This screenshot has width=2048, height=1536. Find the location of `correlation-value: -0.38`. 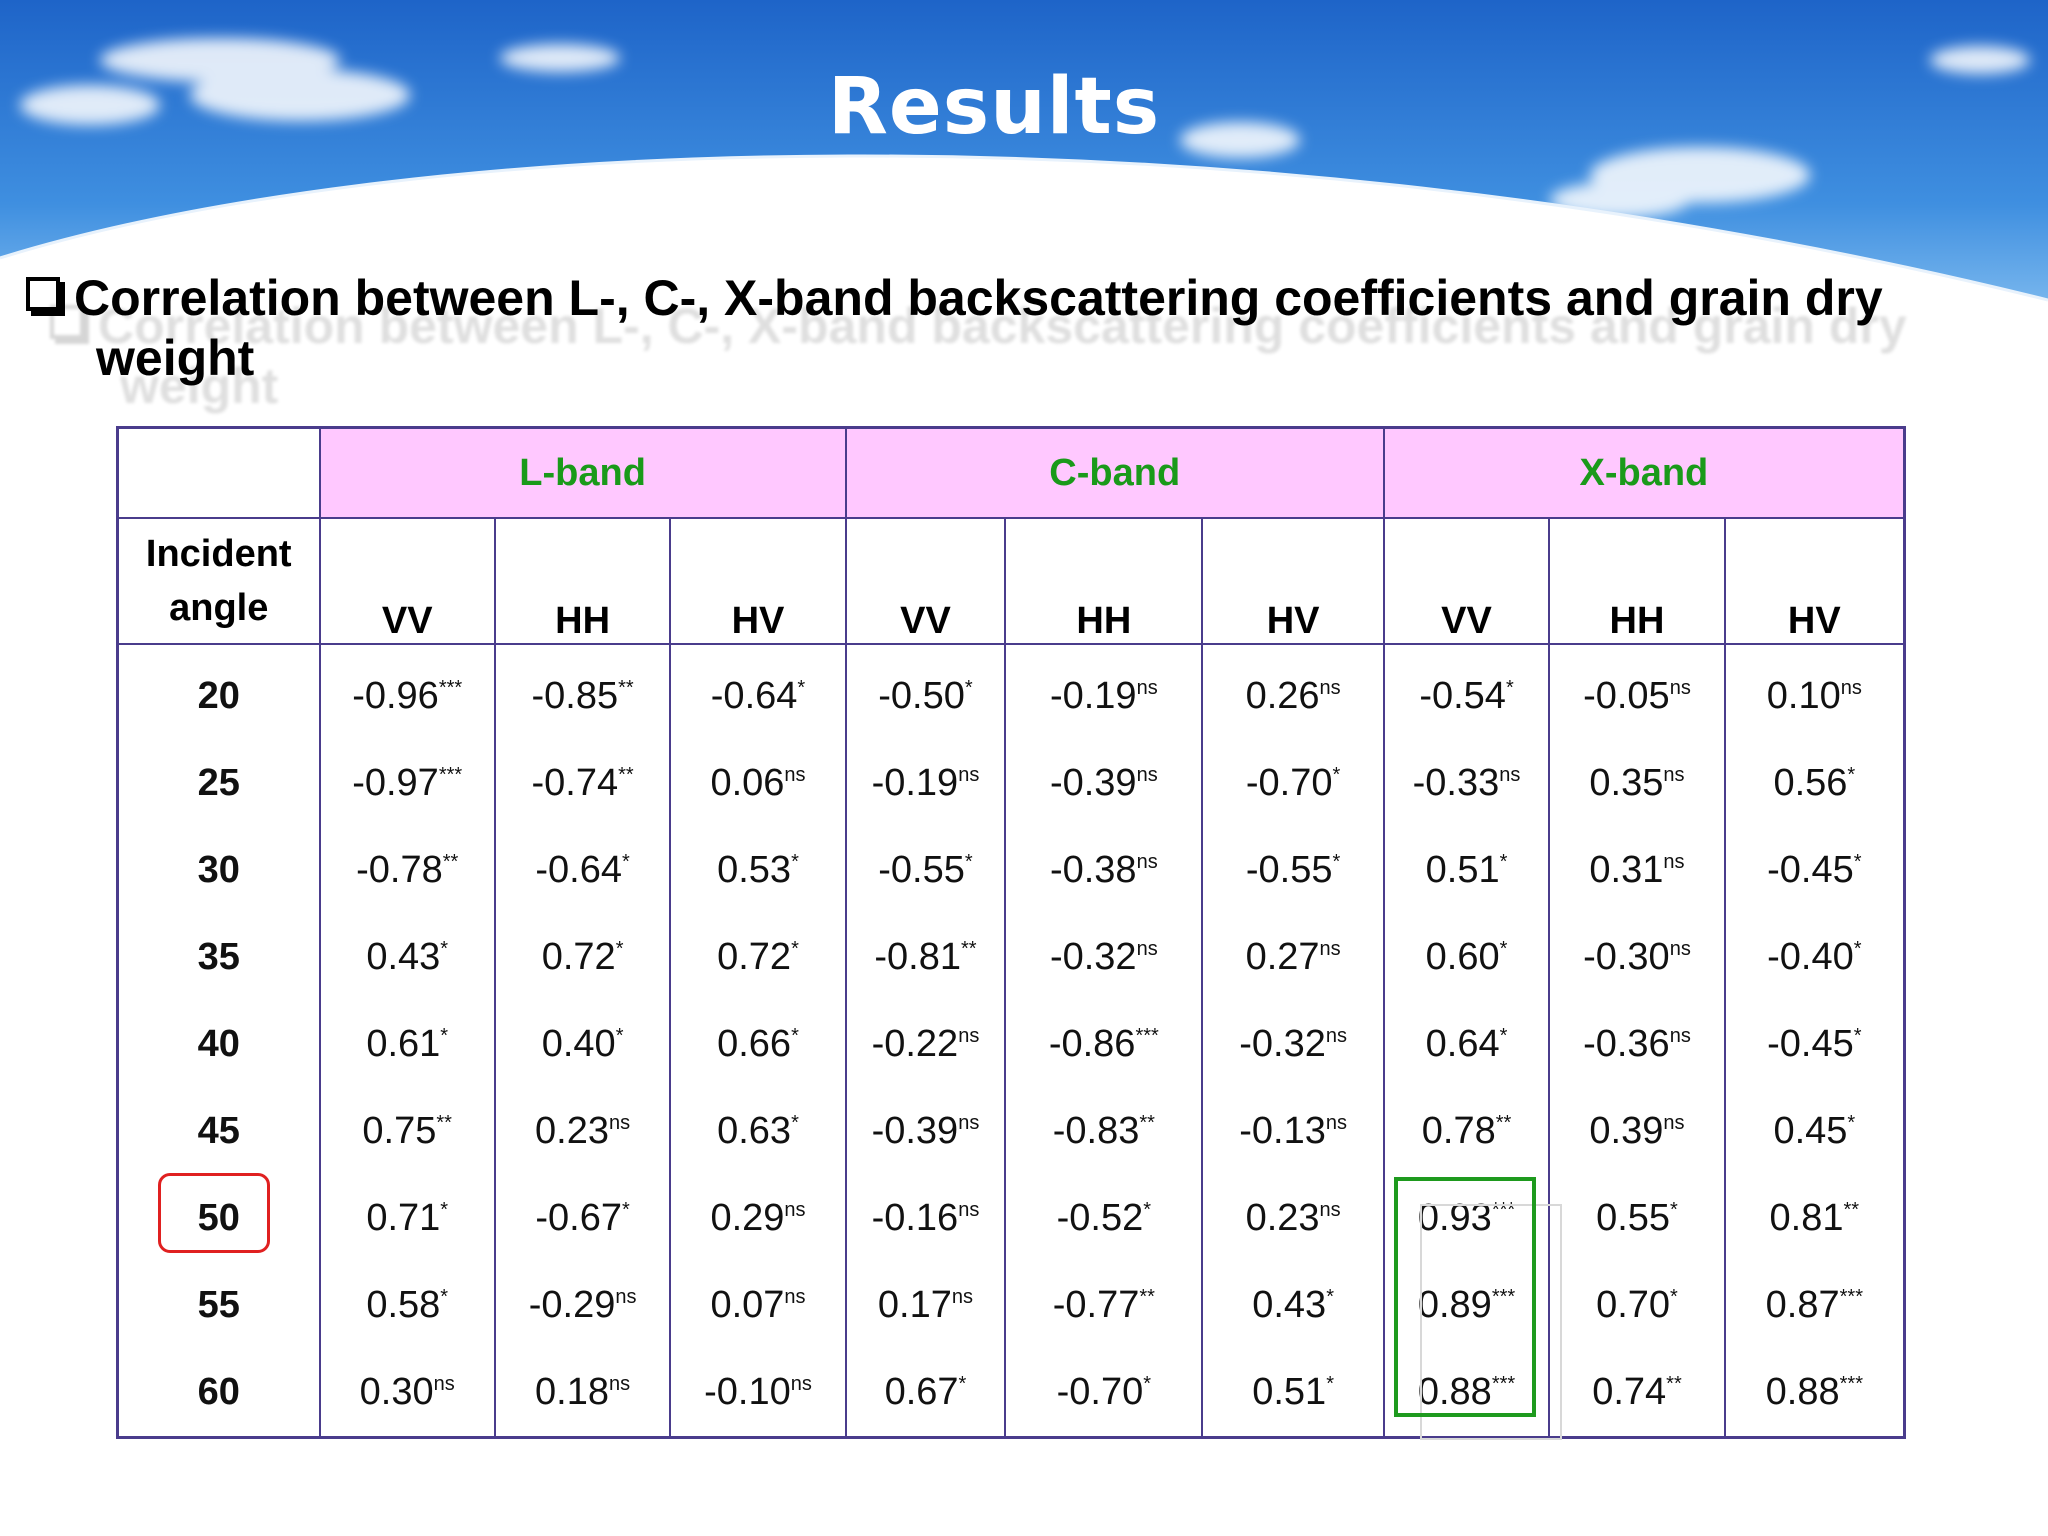

correlation-value: -0.38 is located at coordinates (1093, 870).